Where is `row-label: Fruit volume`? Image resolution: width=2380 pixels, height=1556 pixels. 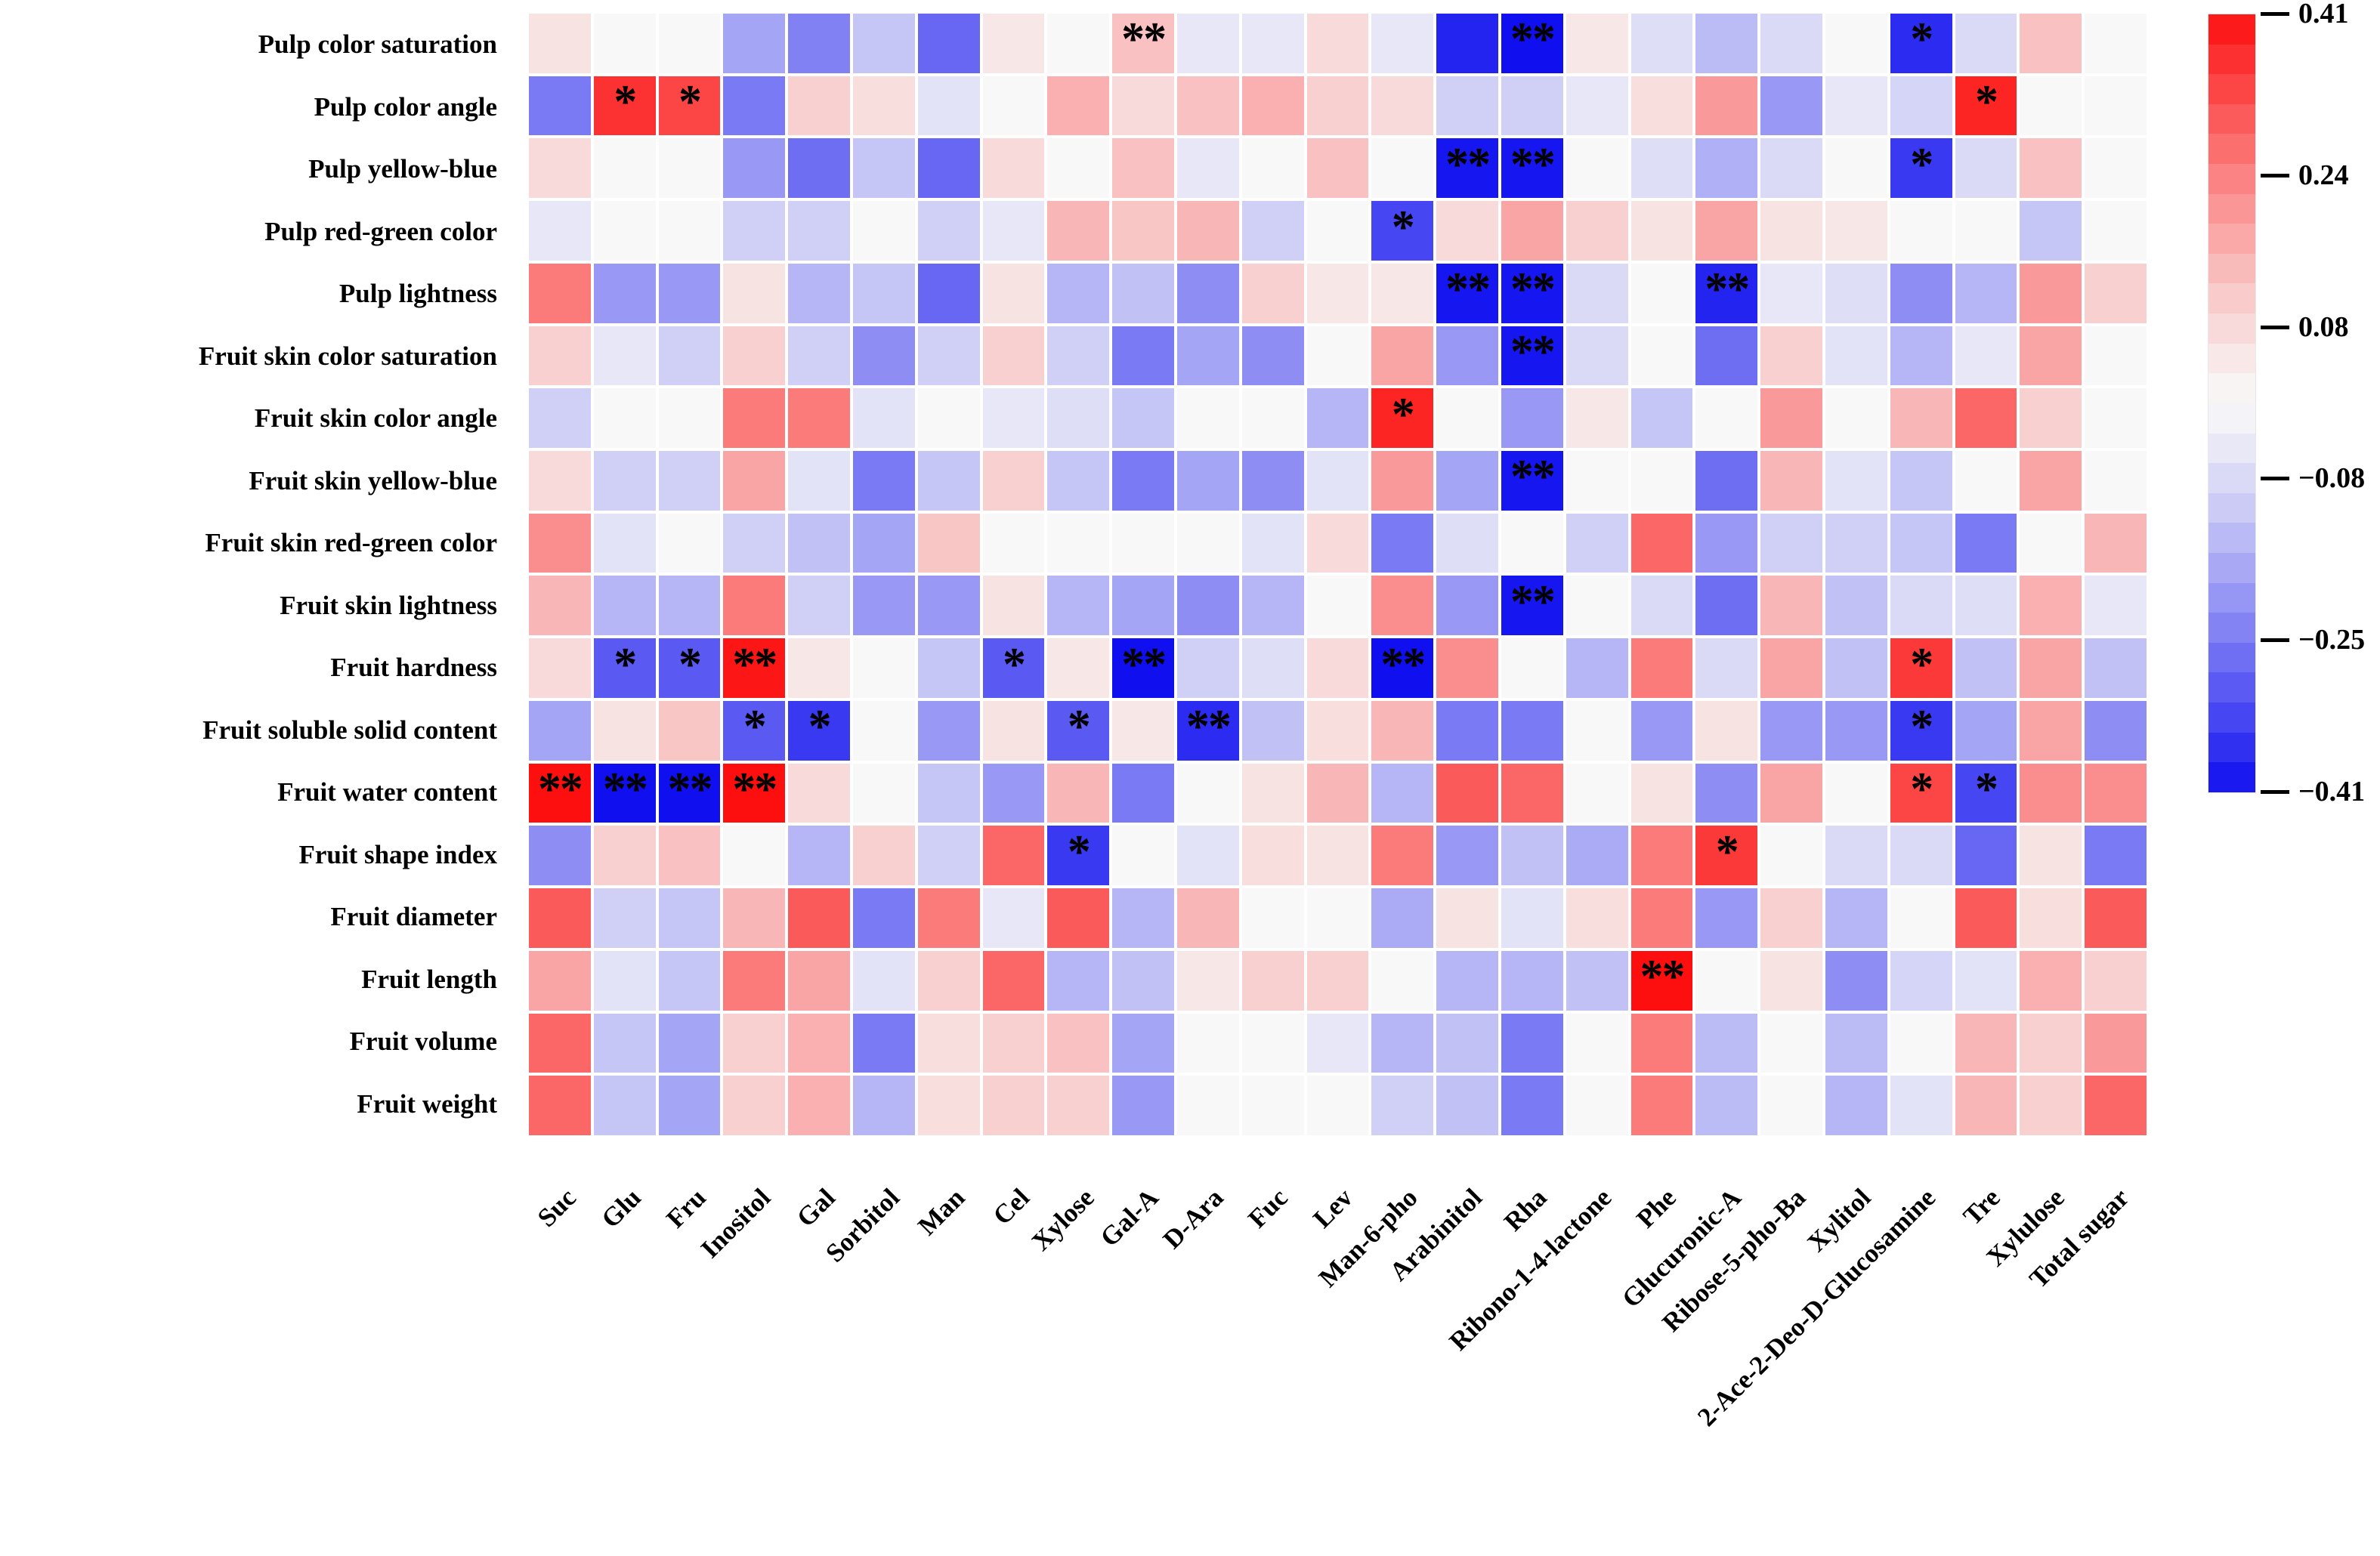
row-label: Fruit volume is located at coordinates (423, 1042).